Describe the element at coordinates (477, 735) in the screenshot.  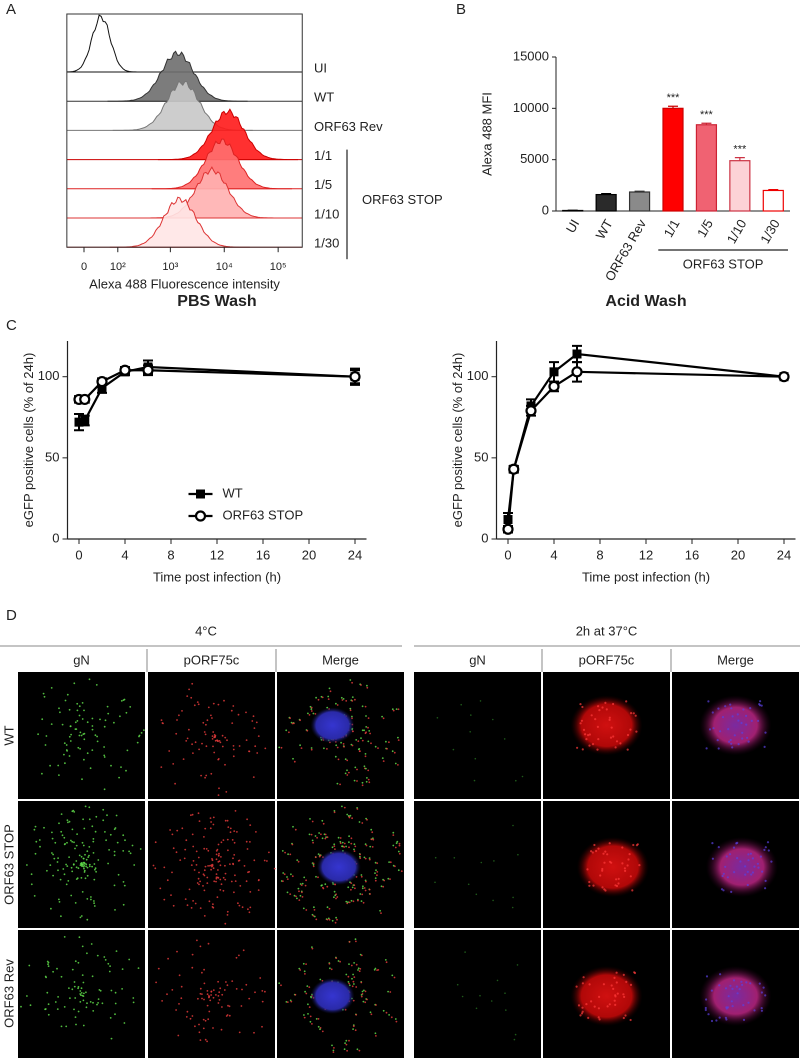
I see `micrograph-bg` at that location.